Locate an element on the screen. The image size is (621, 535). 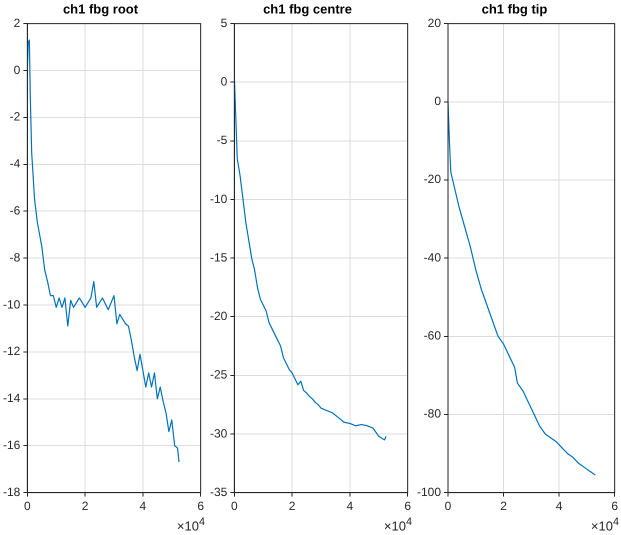
y-tick-label: 20 is located at coordinates (435, 23).